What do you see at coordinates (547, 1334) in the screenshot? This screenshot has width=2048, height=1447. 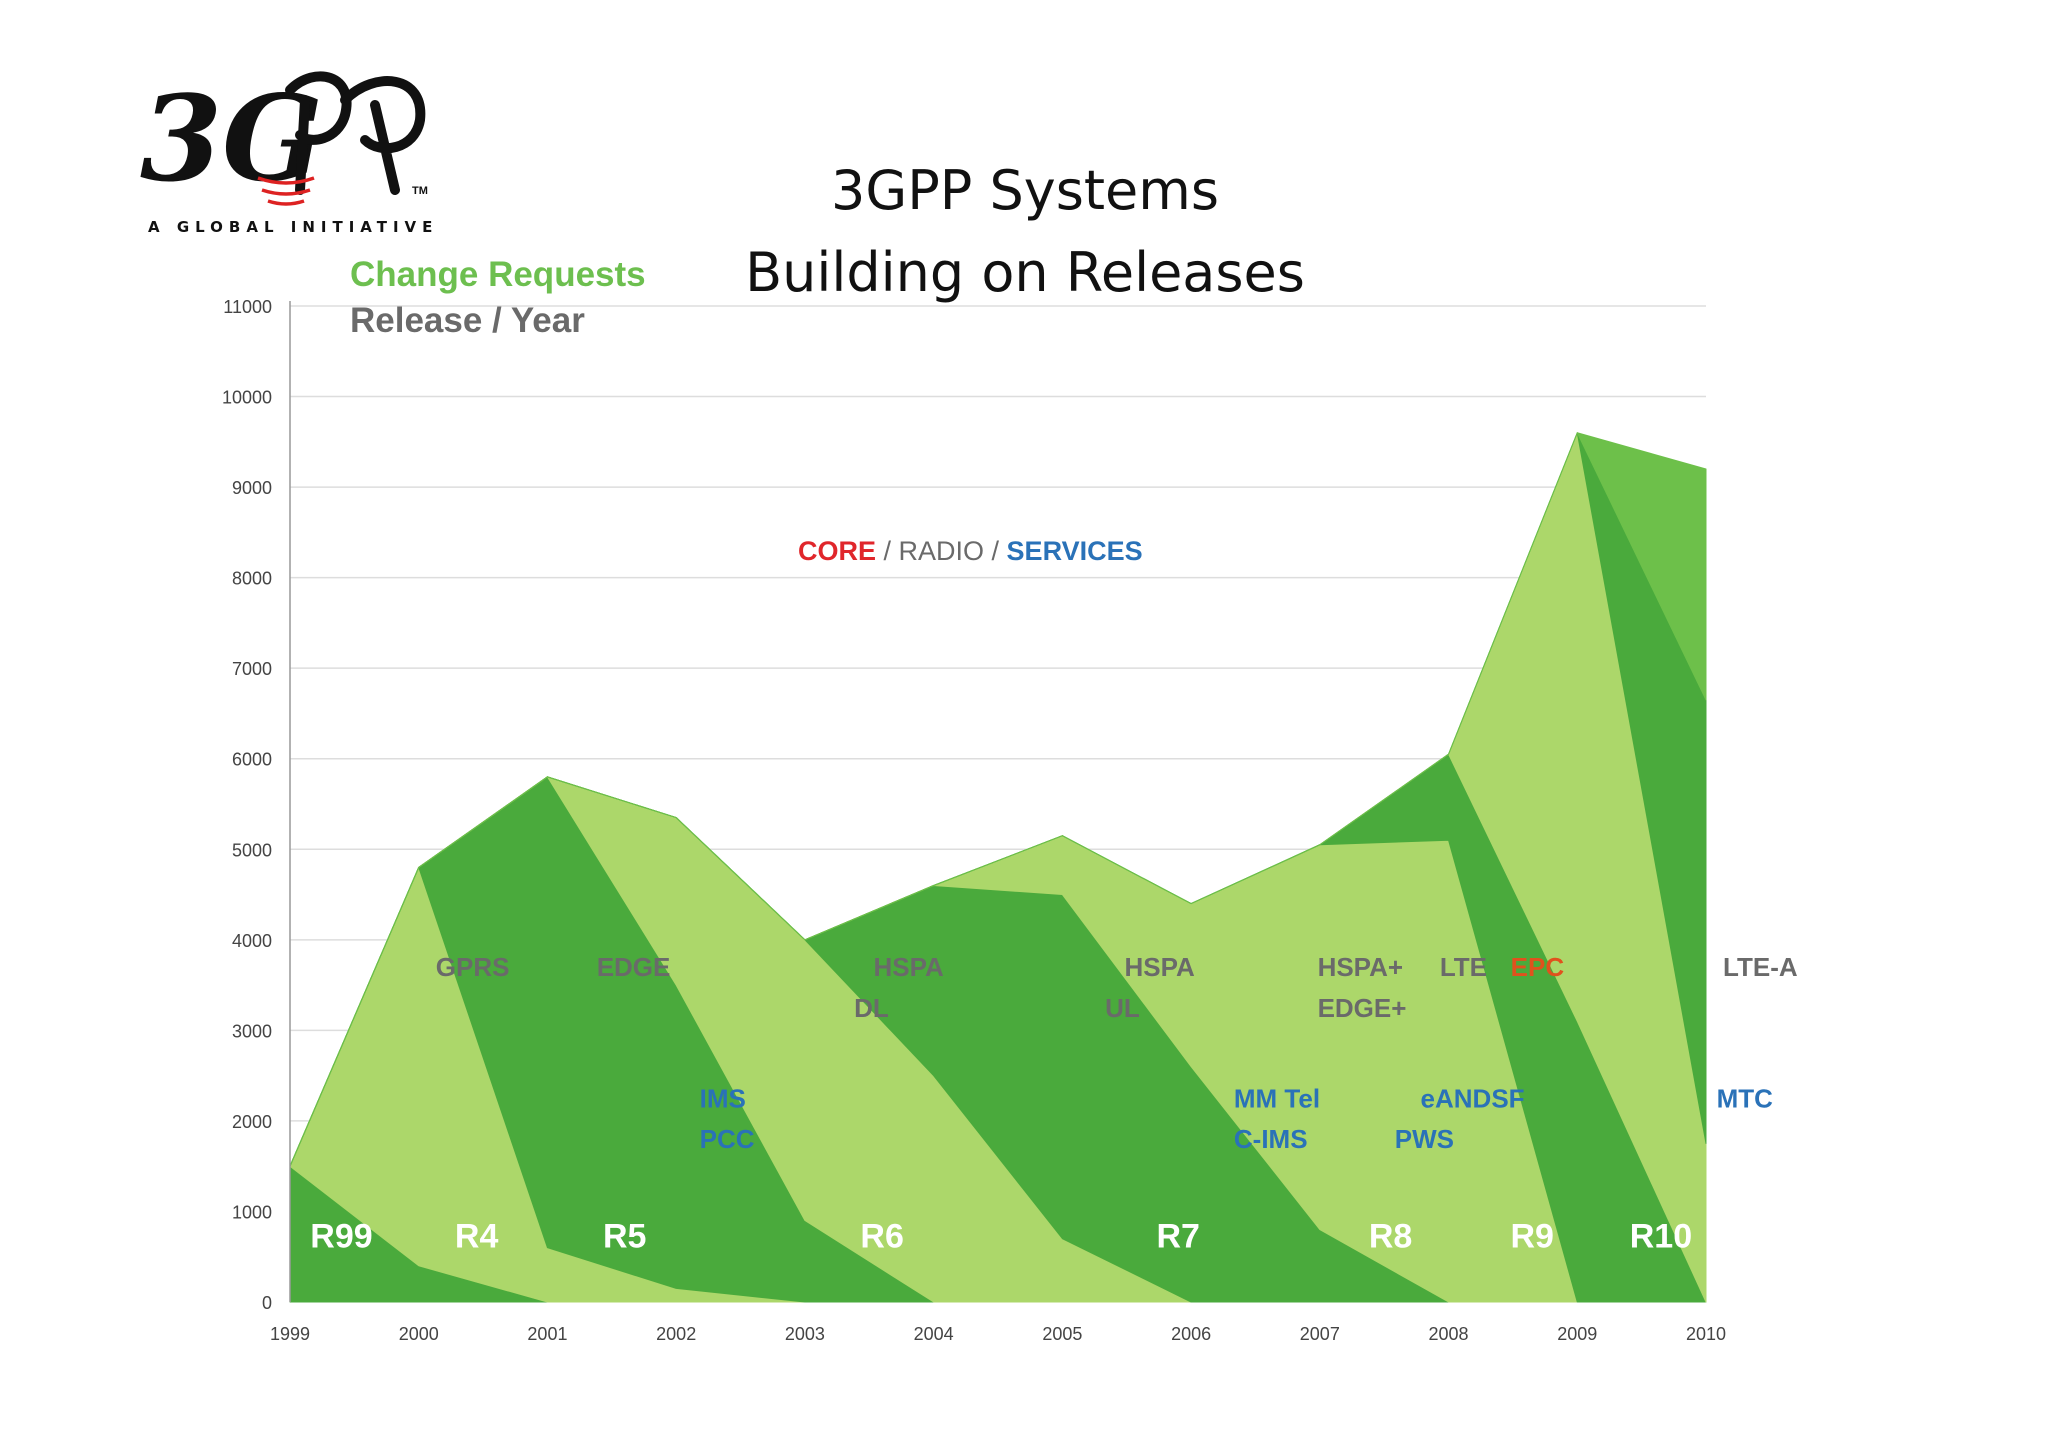 I see `x-tick-label: 2001` at bounding box center [547, 1334].